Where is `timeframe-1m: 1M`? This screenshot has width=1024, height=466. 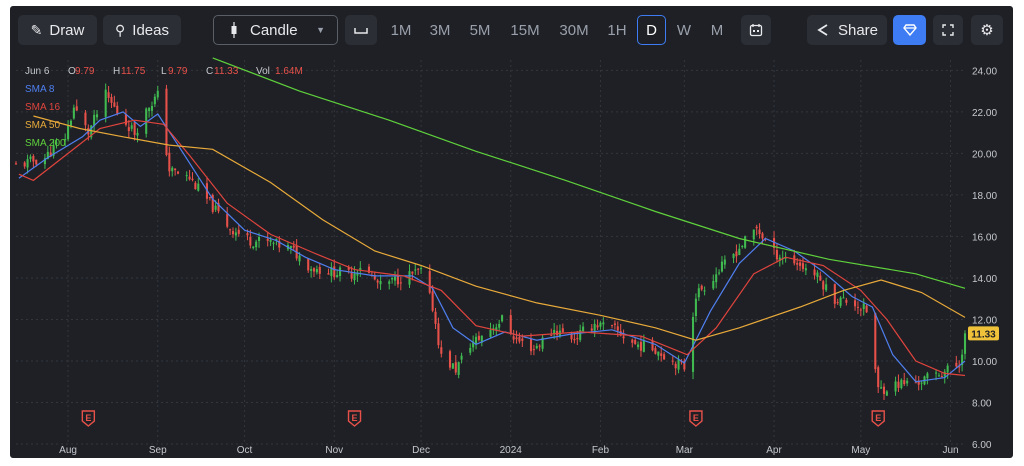 timeframe-1m: 1M is located at coordinates (401, 30).